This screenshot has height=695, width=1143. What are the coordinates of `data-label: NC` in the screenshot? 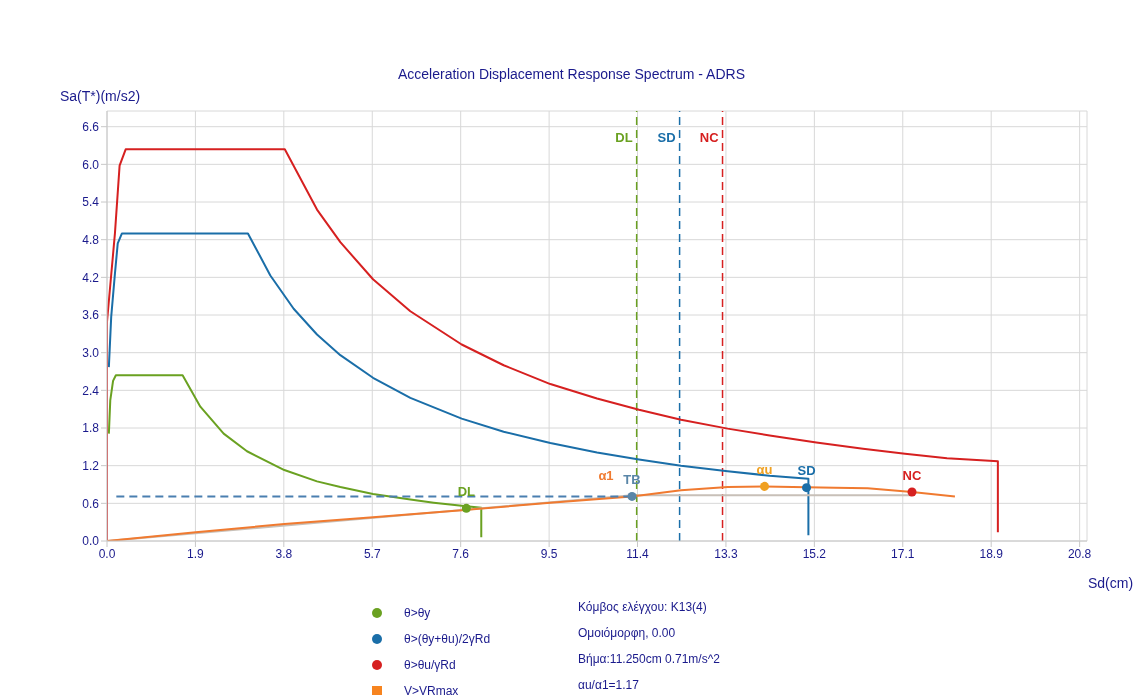 It's located at (912, 475).